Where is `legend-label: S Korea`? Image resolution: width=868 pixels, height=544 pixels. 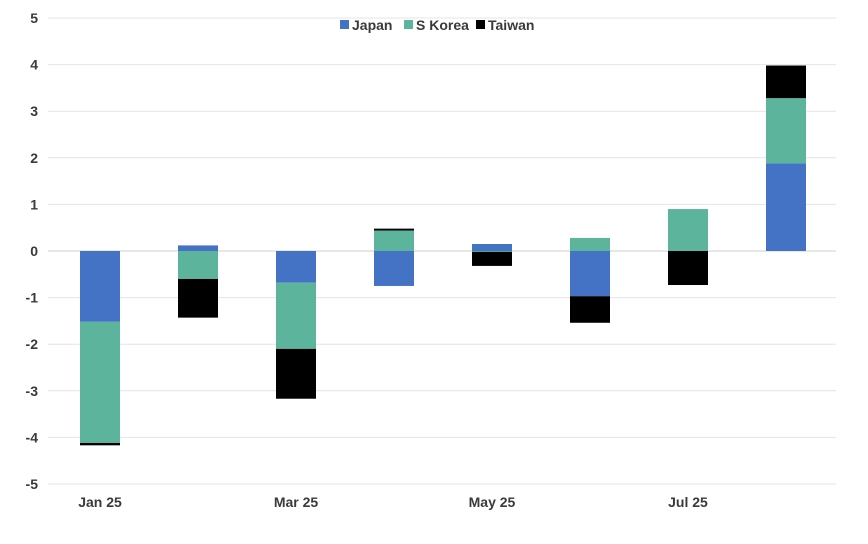
legend-label: S Korea is located at coordinates (442, 25).